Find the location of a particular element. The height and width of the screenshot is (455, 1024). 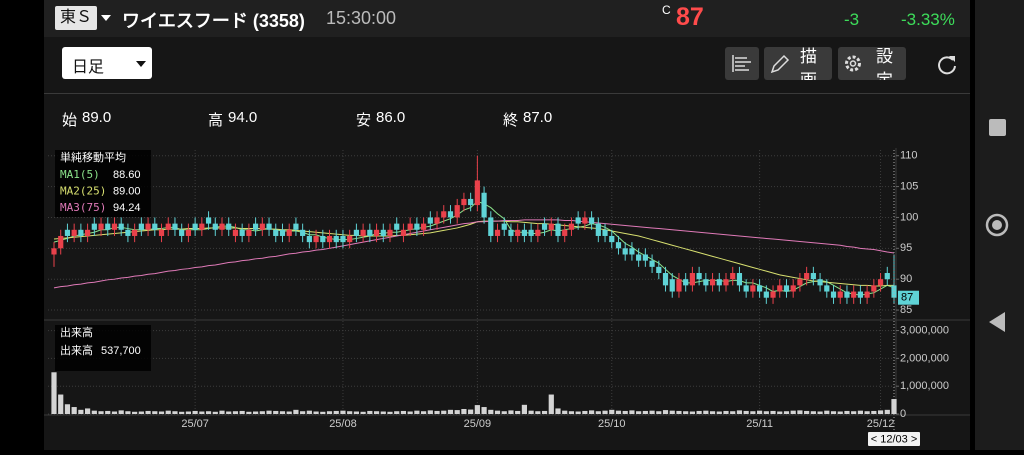

settings-button: 設定 is located at coordinates (872, 63).